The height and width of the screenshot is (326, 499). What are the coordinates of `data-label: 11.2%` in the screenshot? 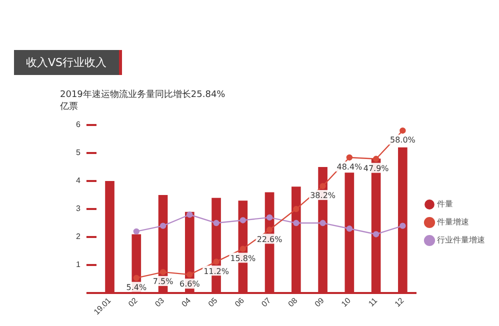 It's located at (217, 271).